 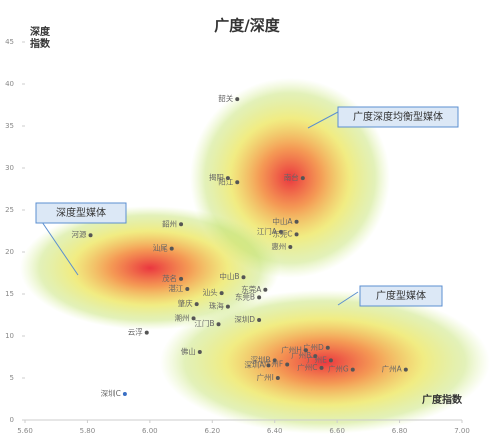 I want to click on point-label: 韶关, so click(x=225, y=98).